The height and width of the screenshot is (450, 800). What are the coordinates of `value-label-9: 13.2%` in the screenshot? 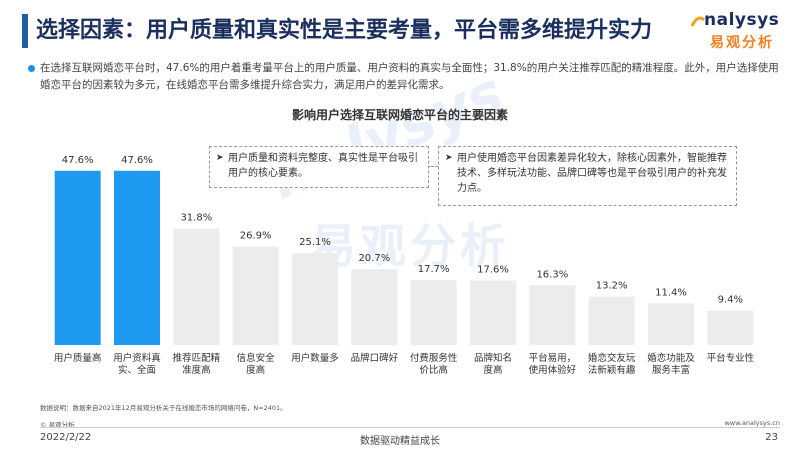 It's located at (612, 286).